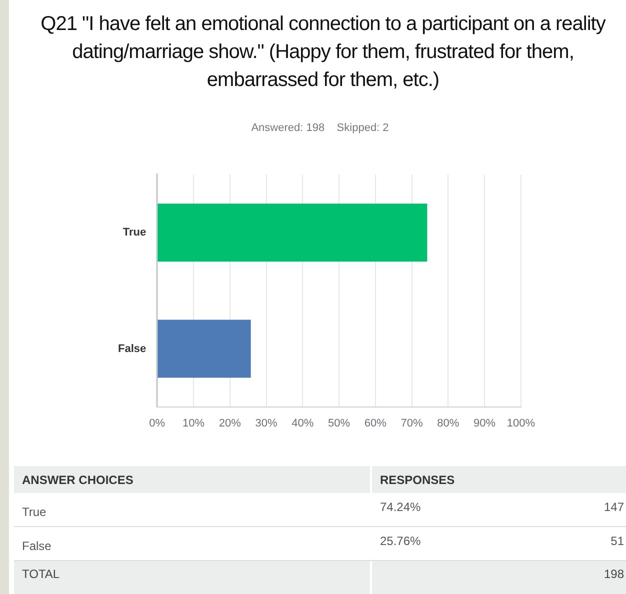 The width and height of the screenshot is (626, 594). I want to click on text: 25.76%, so click(400, 541).